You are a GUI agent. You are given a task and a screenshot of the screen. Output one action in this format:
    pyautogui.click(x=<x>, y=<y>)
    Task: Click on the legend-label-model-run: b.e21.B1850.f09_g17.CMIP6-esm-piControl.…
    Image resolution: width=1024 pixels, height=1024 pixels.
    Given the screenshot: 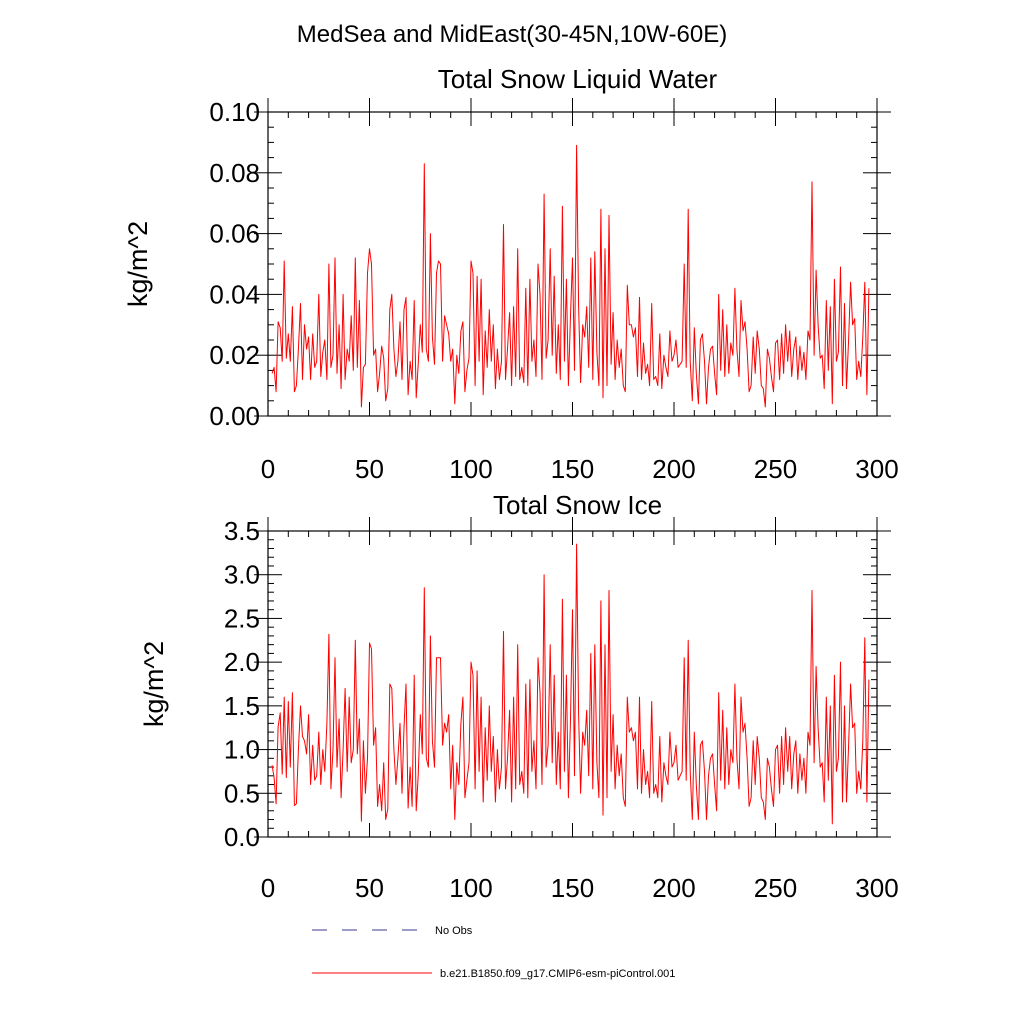 What is the action you would take?
    pyautogui.click(x=557, y=974)
    